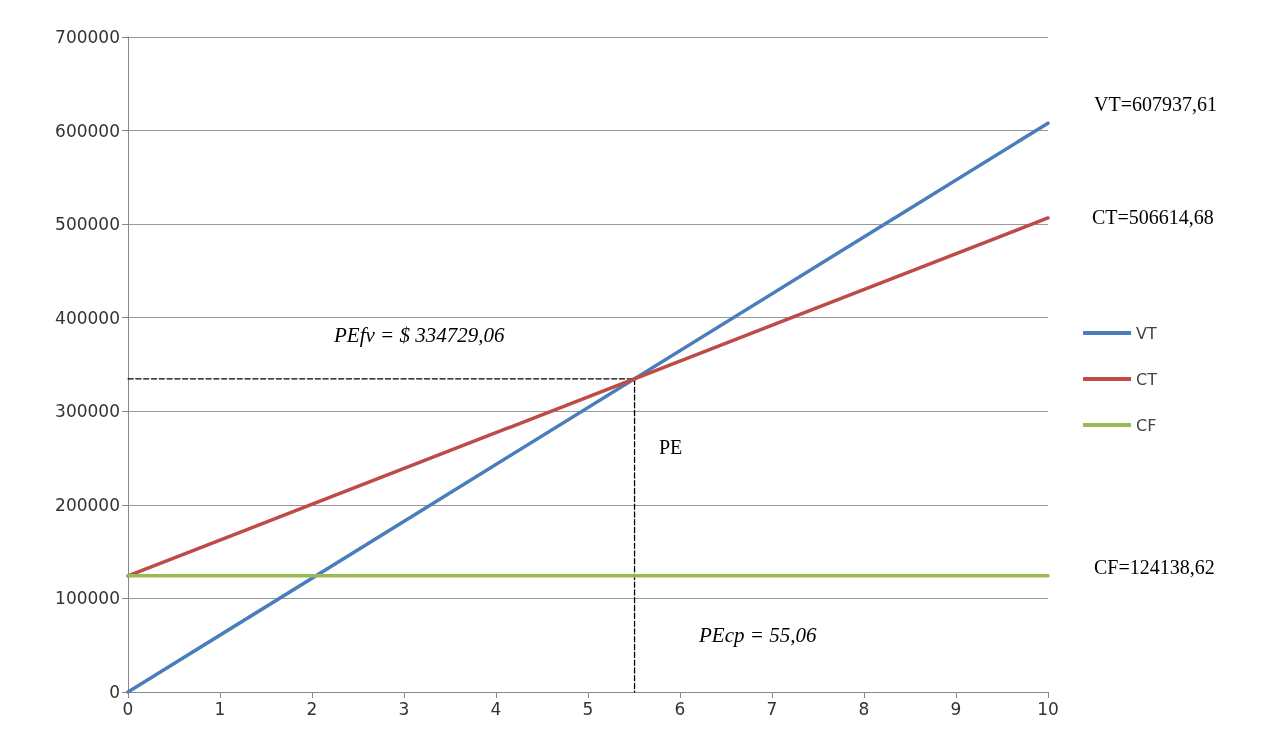 The image size is (1277, 755). I want to click on y-tick-label: 400000, so click(87, 317).